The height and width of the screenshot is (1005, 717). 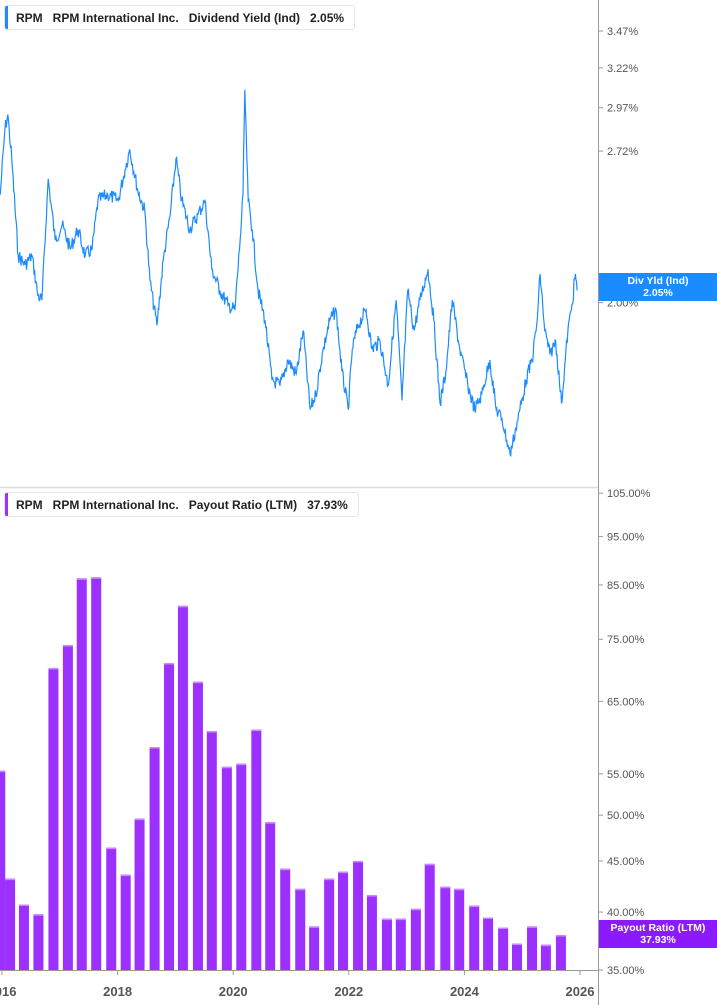 What do you see at coordinates (622, 152) in the screenshot?
I see `yield-tick-label: 2.72%` at bounding box center [622, 152].